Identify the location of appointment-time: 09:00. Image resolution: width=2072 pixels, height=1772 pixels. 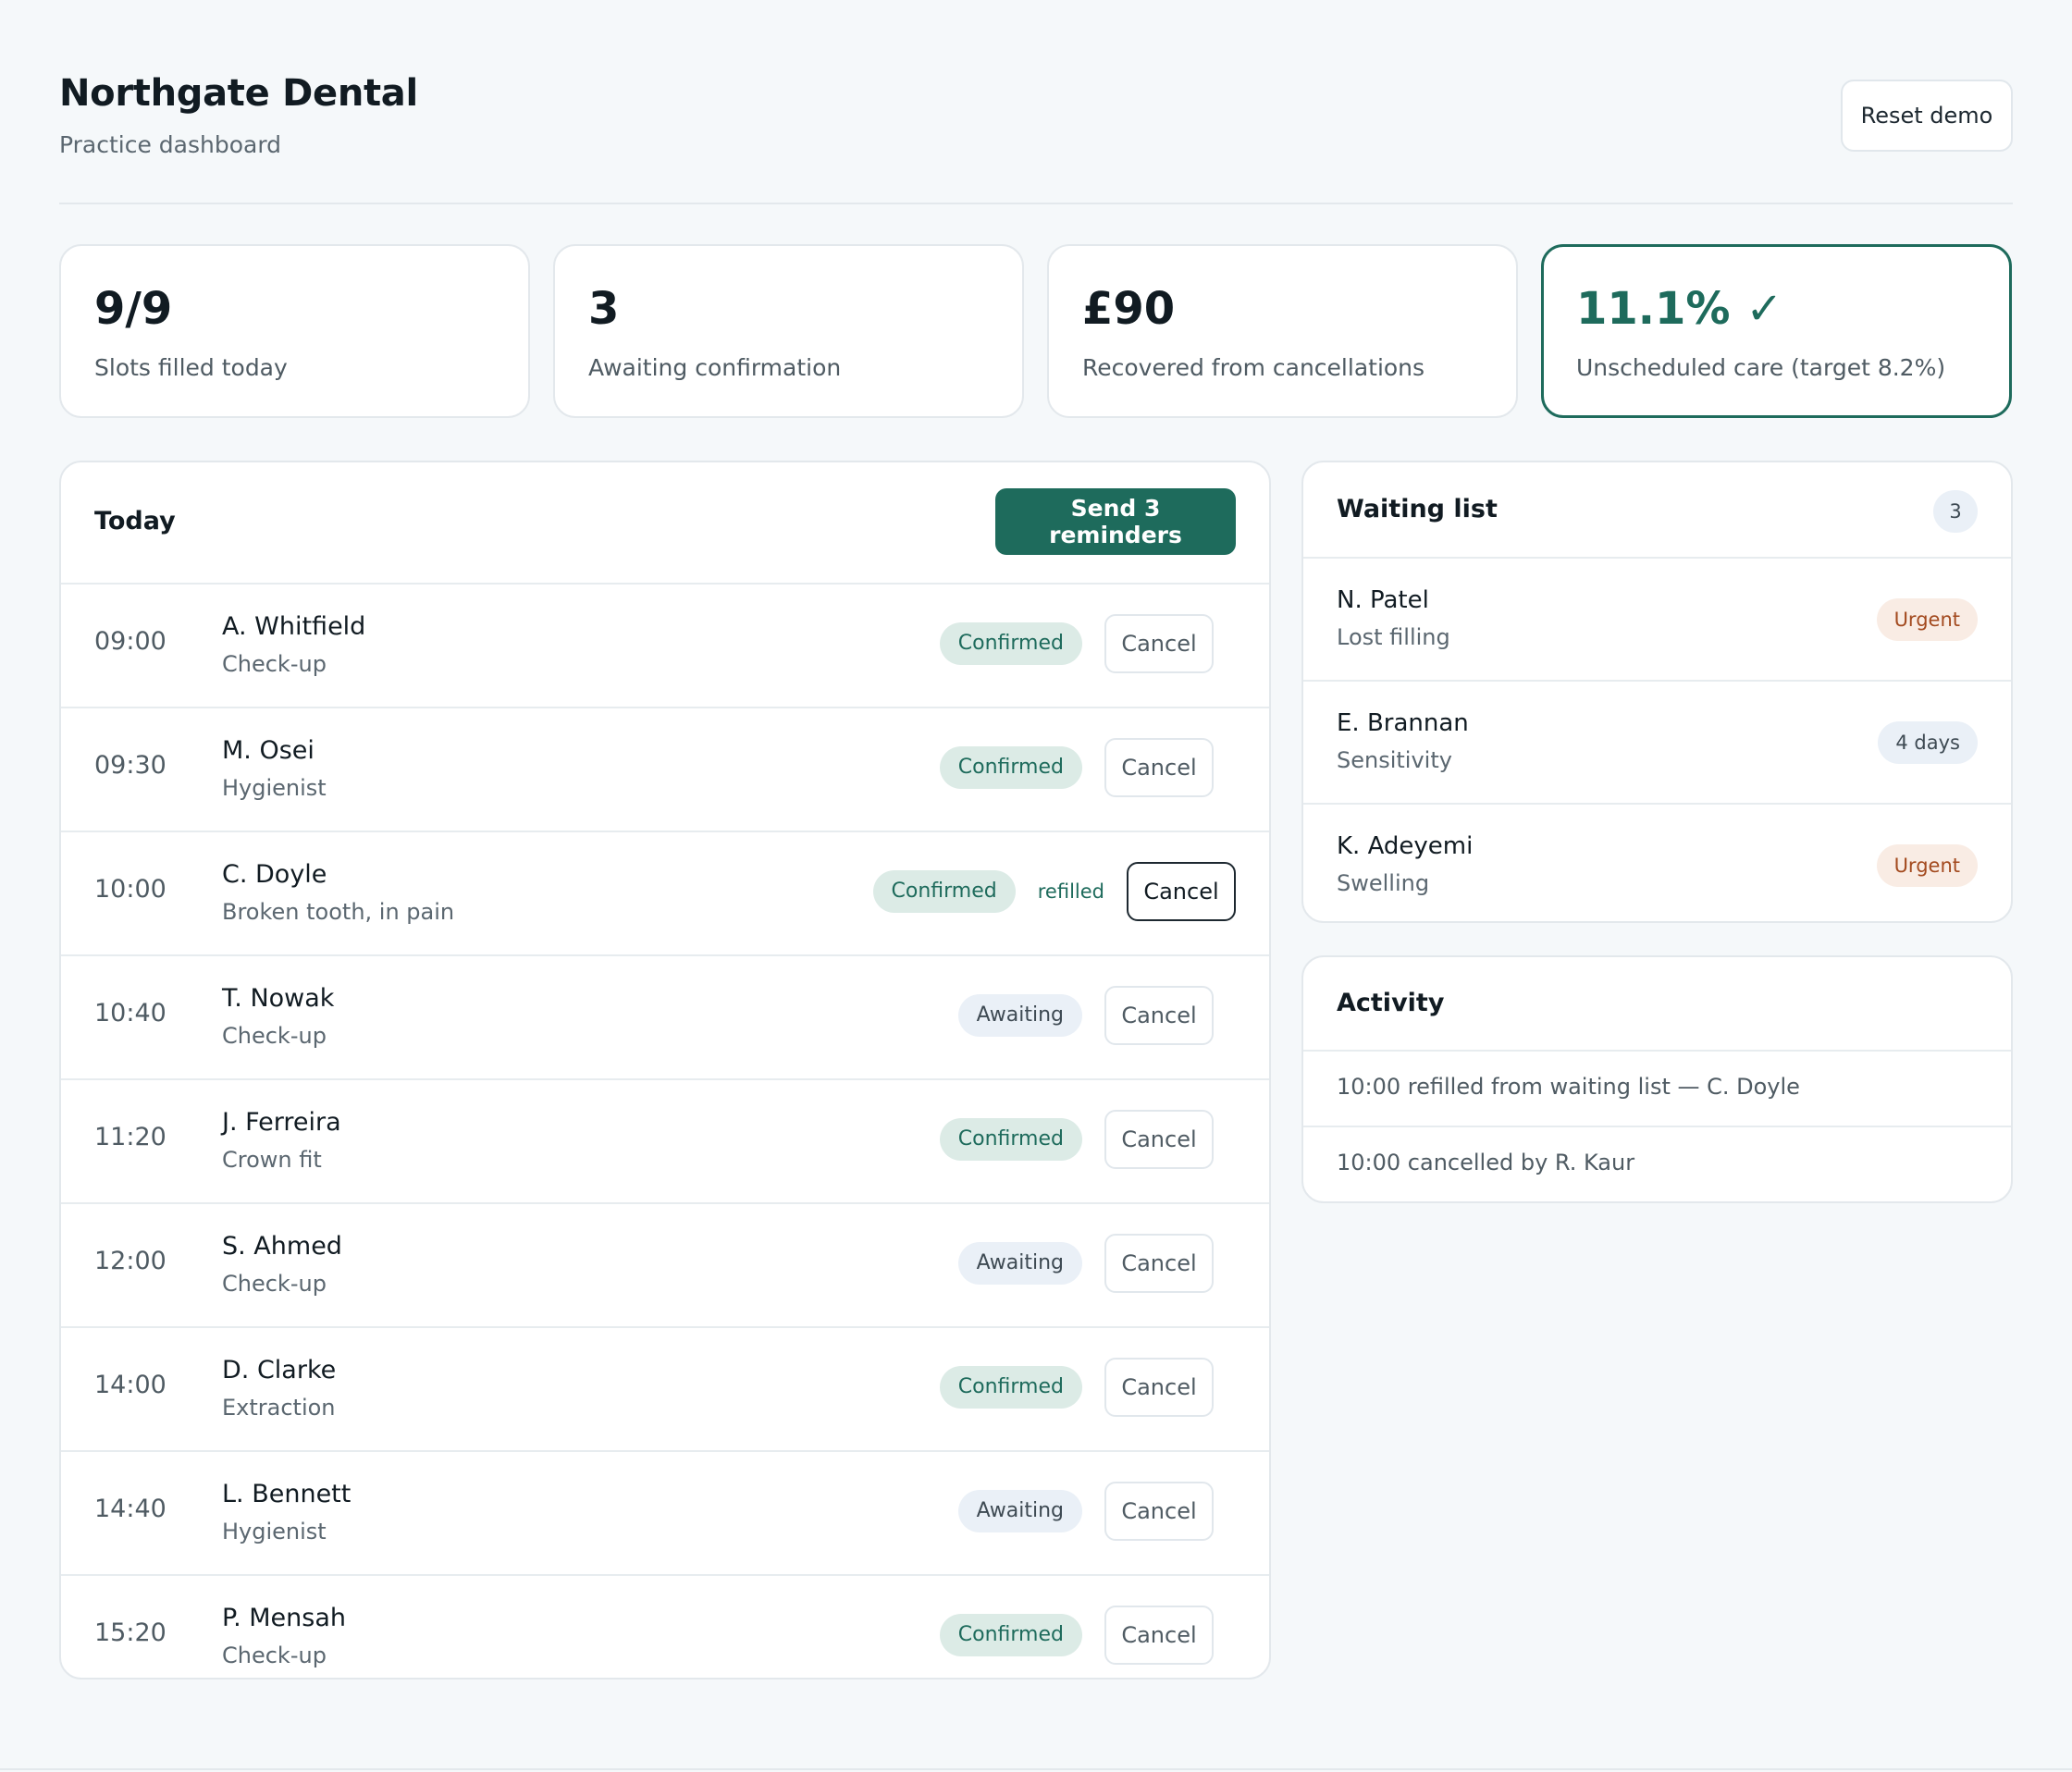
(130, 641).